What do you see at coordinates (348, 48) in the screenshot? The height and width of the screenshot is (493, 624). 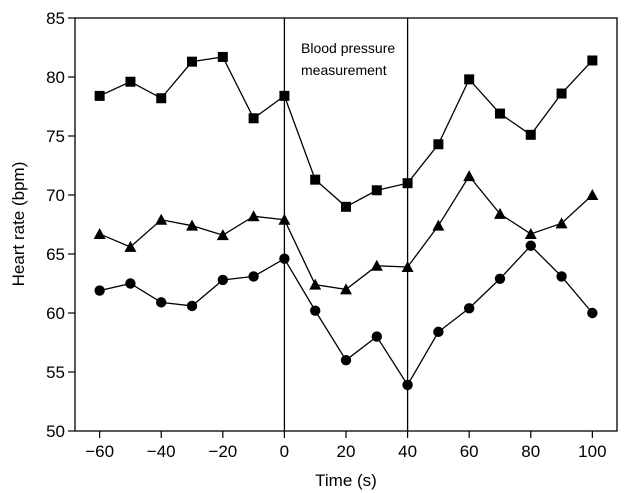 I see `annotation-line-1: Blood pressure` at bounding box center [348, 48].